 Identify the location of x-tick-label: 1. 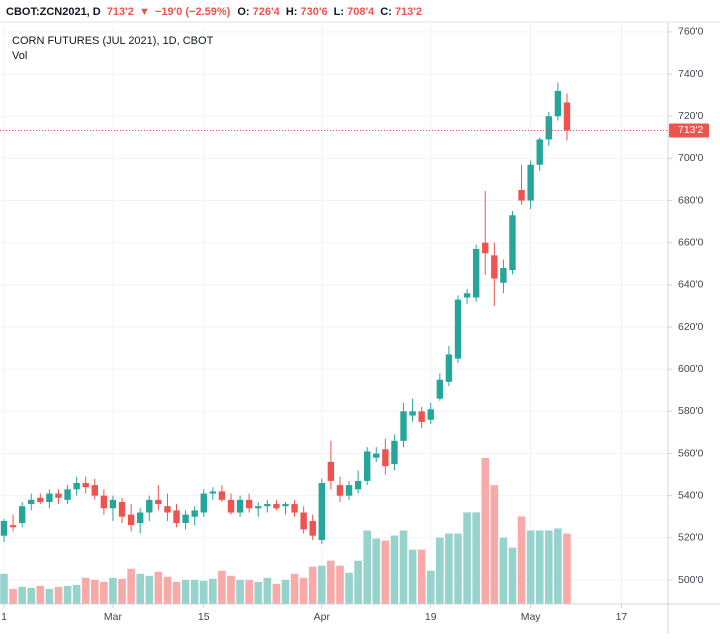
(4, 617).